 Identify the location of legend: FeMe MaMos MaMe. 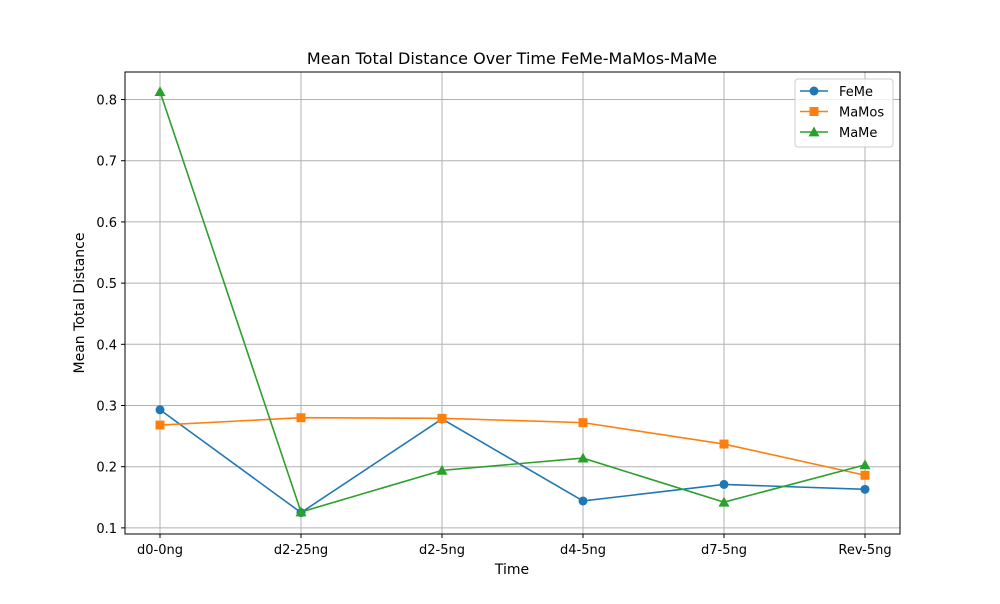
(844, 113).